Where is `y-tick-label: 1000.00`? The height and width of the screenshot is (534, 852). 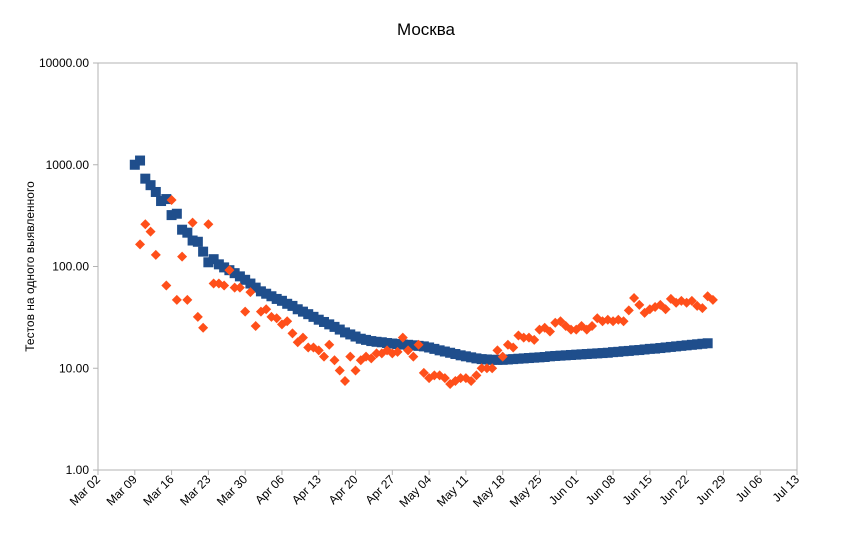
y-tick-label: 1000.00 is located at coordinates (68, 165).